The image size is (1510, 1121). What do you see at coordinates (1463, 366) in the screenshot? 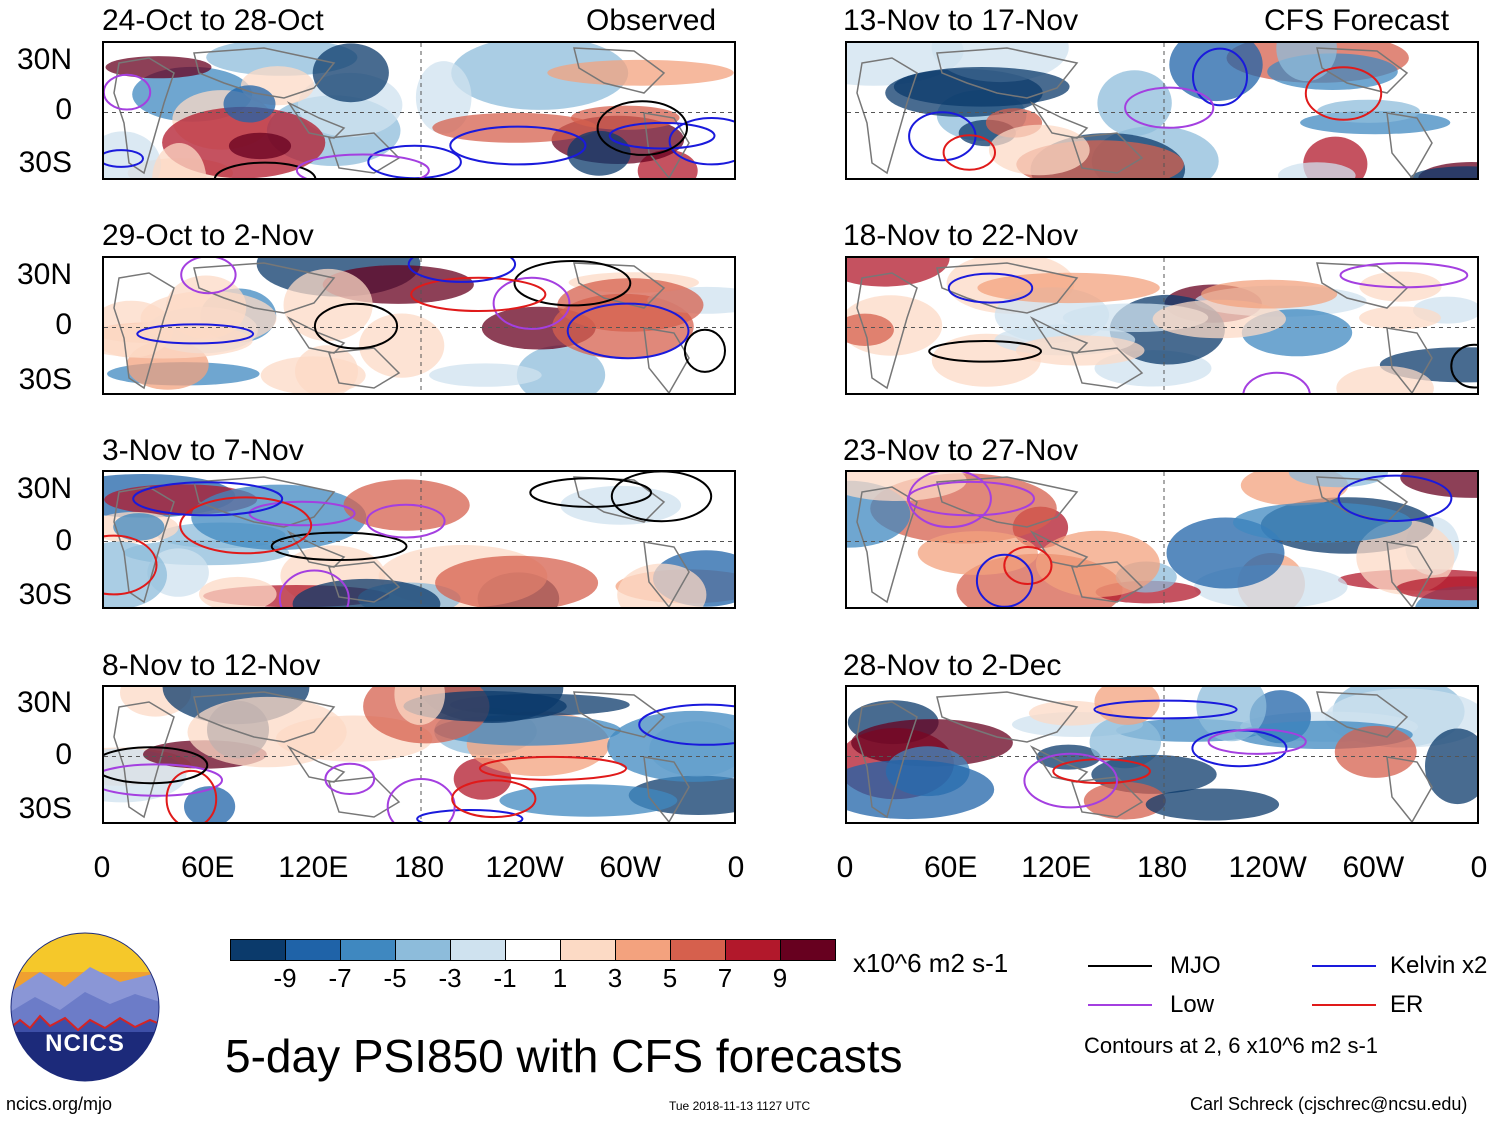
I see `mjo-contour` at bounding box center [1463, 366].